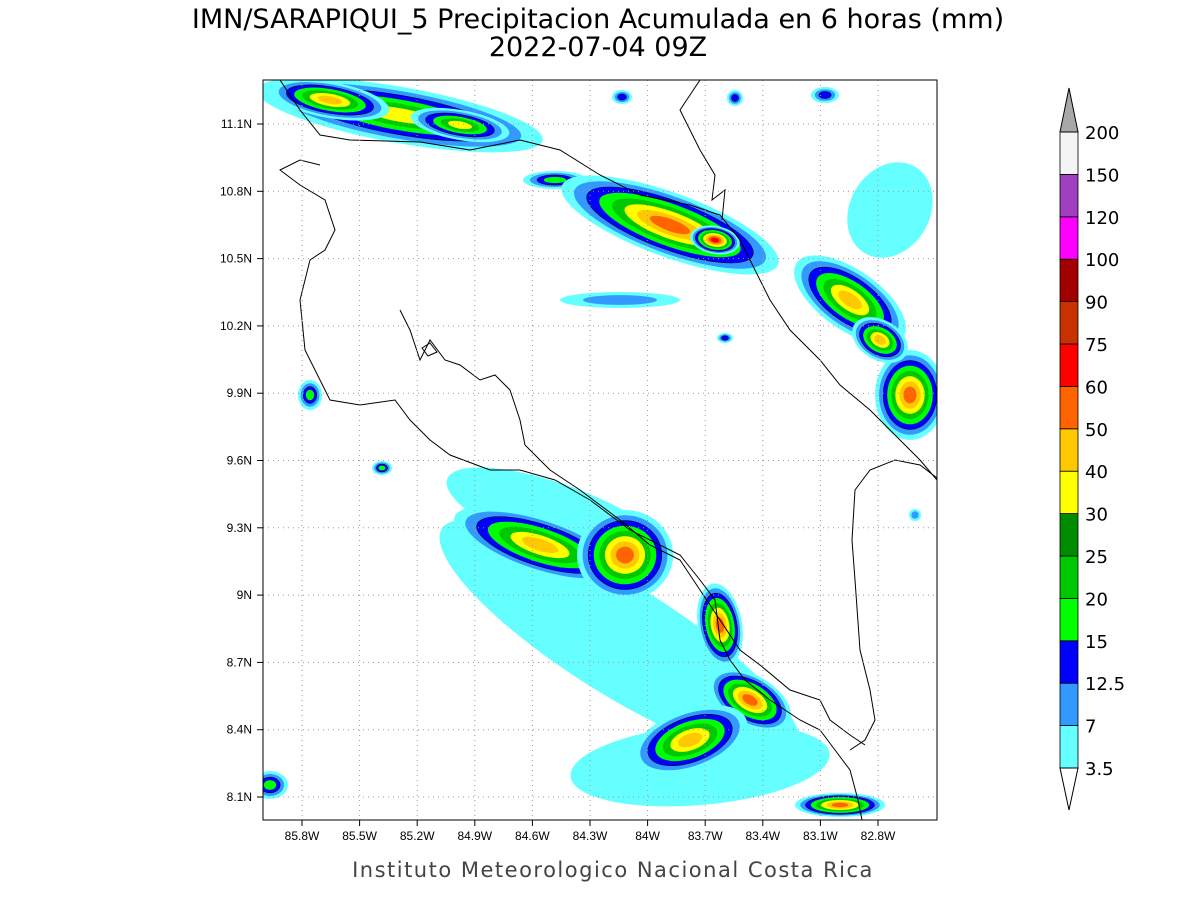 This screenshot has height=900, width=1200. Describe the element at coordinates (1096, 515) in the screenshot. I see `colorbar-label: 30` at that location.